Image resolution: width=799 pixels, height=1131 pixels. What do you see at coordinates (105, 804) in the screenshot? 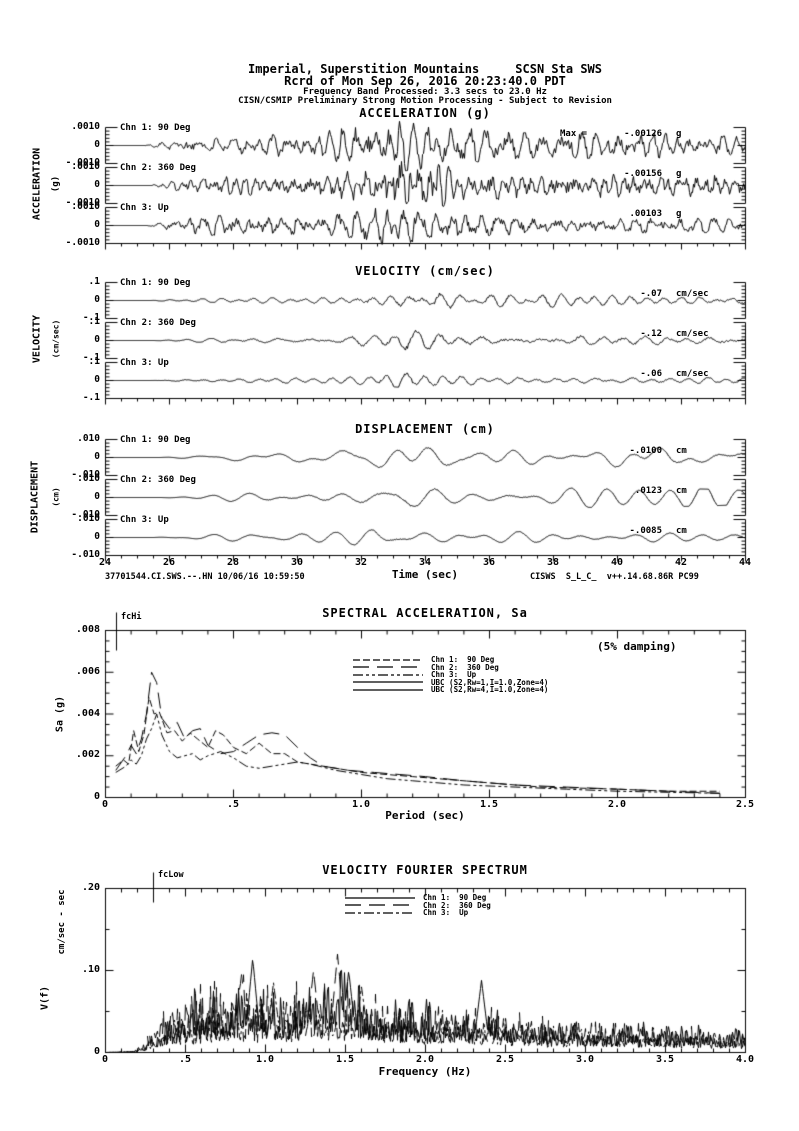
I see `sa-x-tick-label: 0` at bounding box center [105, 804].